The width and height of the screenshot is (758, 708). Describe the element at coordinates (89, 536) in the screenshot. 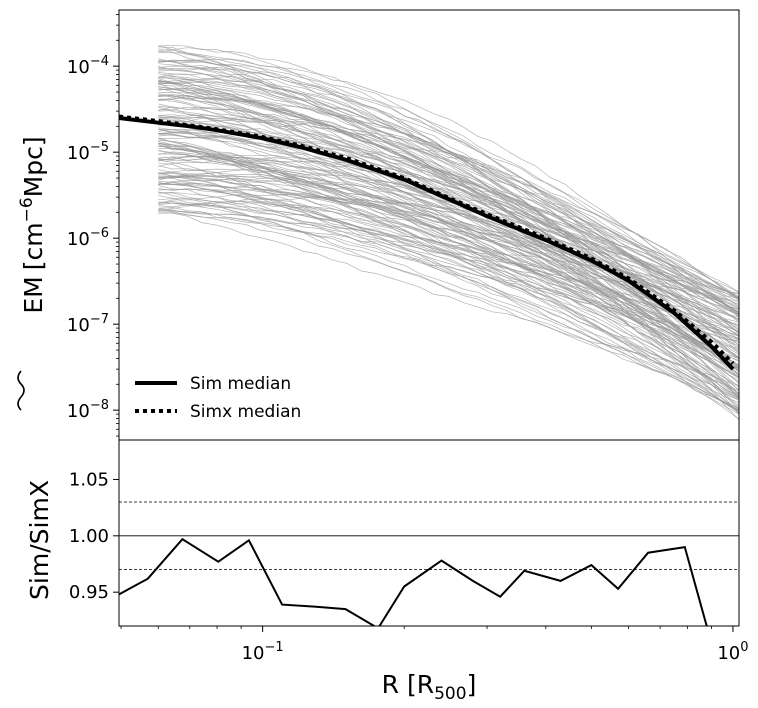

I see `ratio-y-tick-label: 1.00` at that location.